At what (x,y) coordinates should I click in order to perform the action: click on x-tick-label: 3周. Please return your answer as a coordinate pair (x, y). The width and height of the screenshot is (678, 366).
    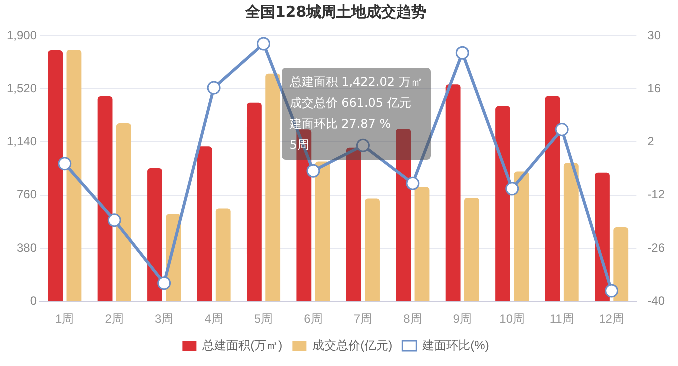
    Looking at the image, I should click on (164, 319).